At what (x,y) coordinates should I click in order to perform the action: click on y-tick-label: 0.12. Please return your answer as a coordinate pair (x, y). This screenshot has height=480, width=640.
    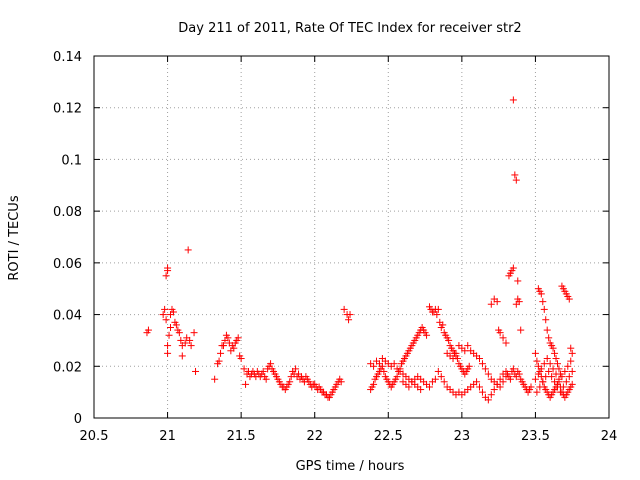
    Looking at the image, I should click on (67, 109).